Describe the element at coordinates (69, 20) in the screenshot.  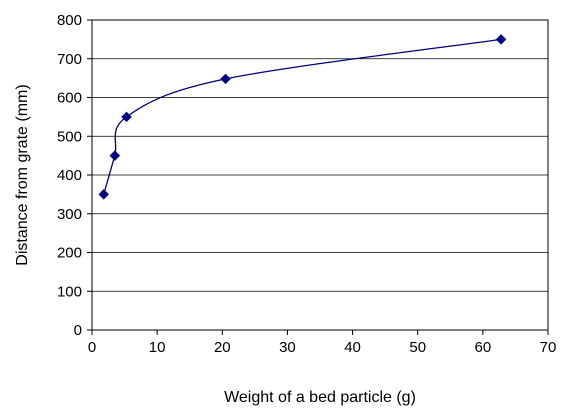
I see `y-tick-label: 800` at that location.